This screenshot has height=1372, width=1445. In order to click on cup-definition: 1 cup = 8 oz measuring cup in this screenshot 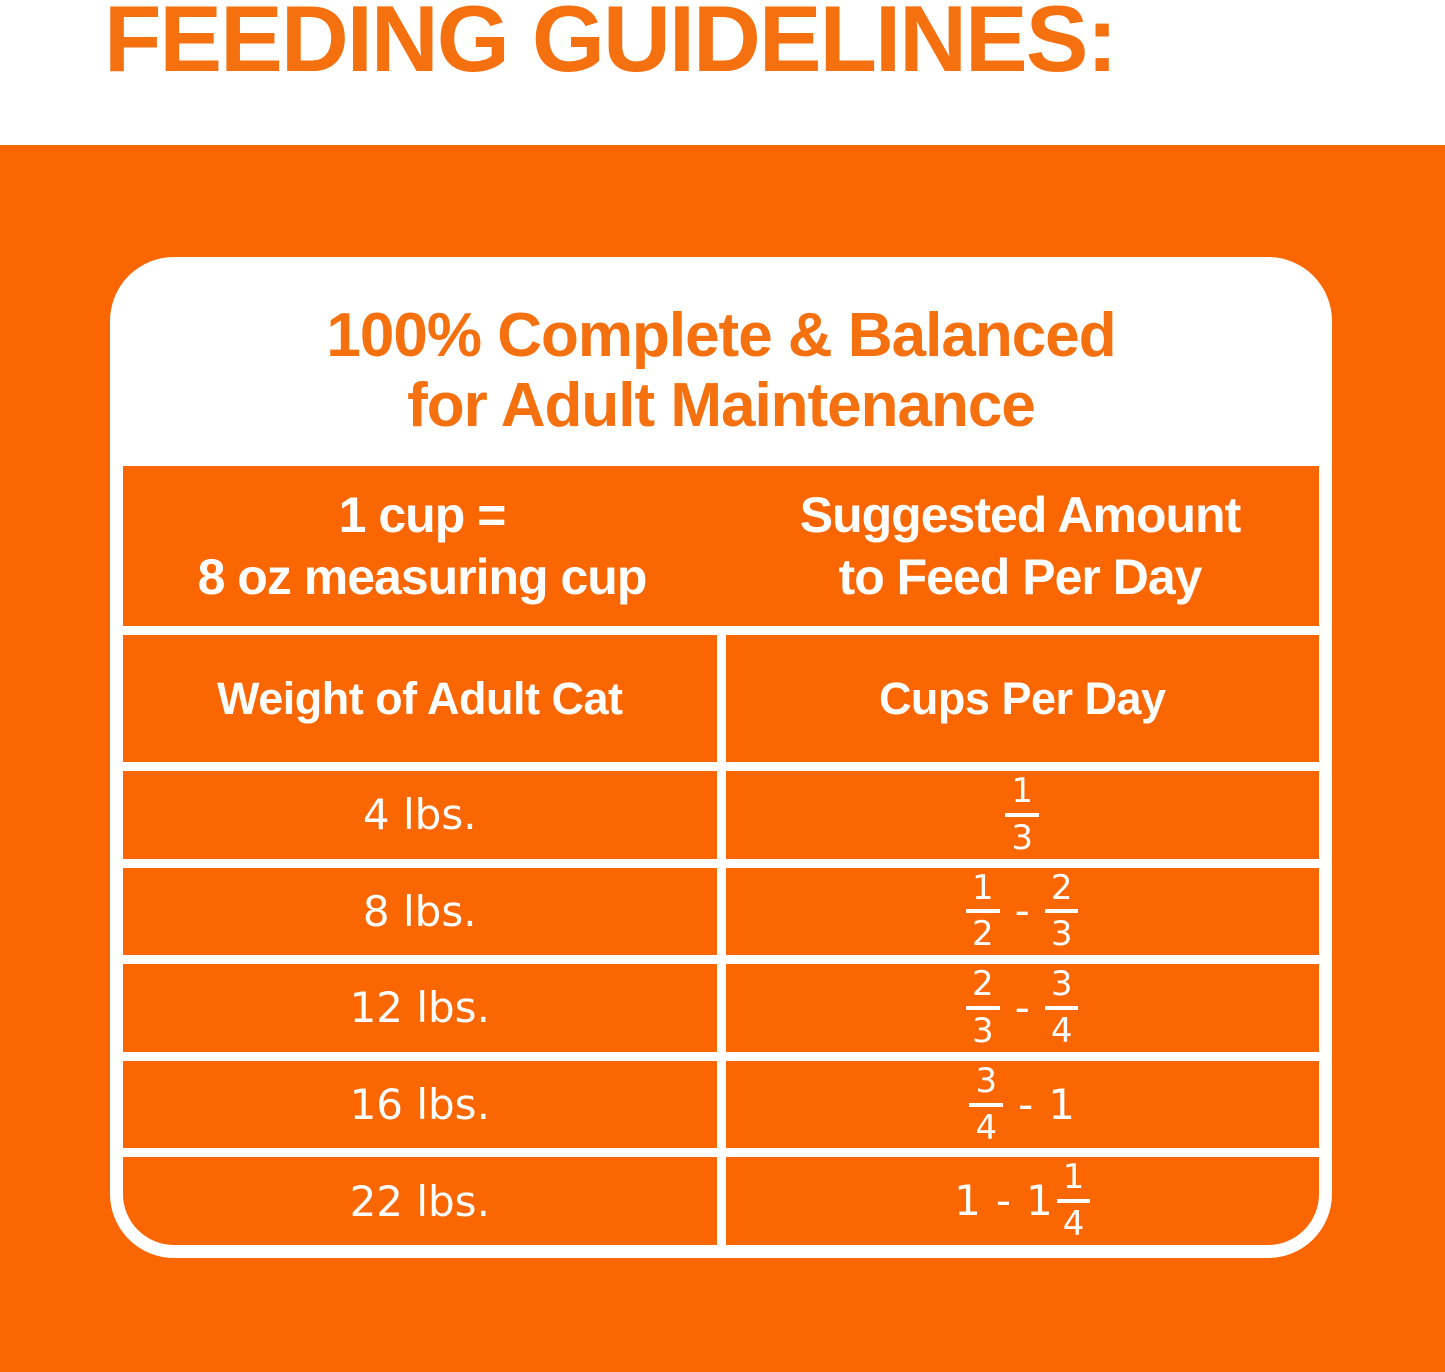, I will do `click(422, 546)`.